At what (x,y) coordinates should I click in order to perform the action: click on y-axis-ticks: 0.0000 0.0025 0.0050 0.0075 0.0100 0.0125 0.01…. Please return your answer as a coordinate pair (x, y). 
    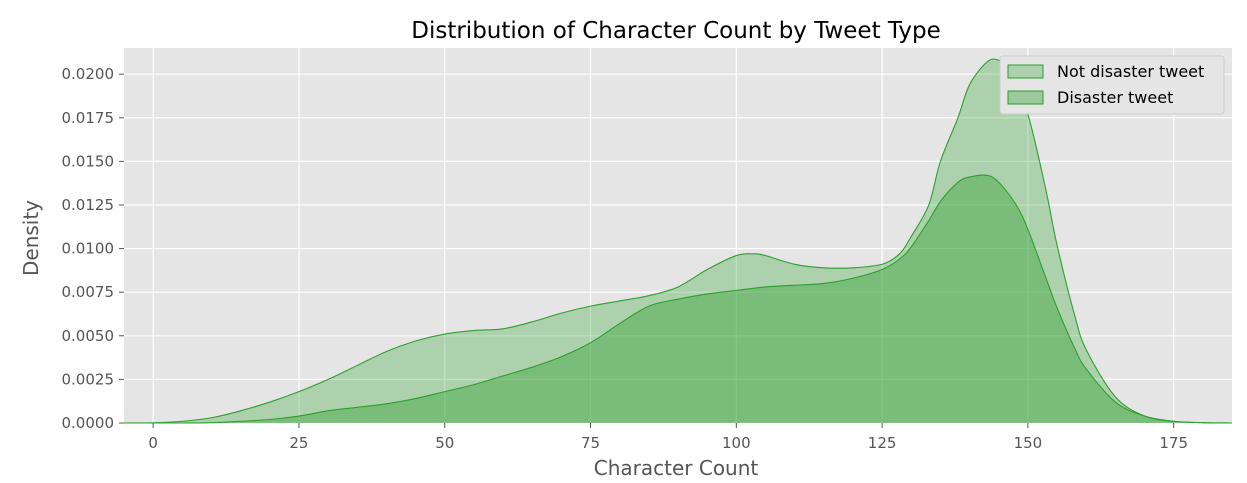
    Looking at the image, I should click on (93, 248).